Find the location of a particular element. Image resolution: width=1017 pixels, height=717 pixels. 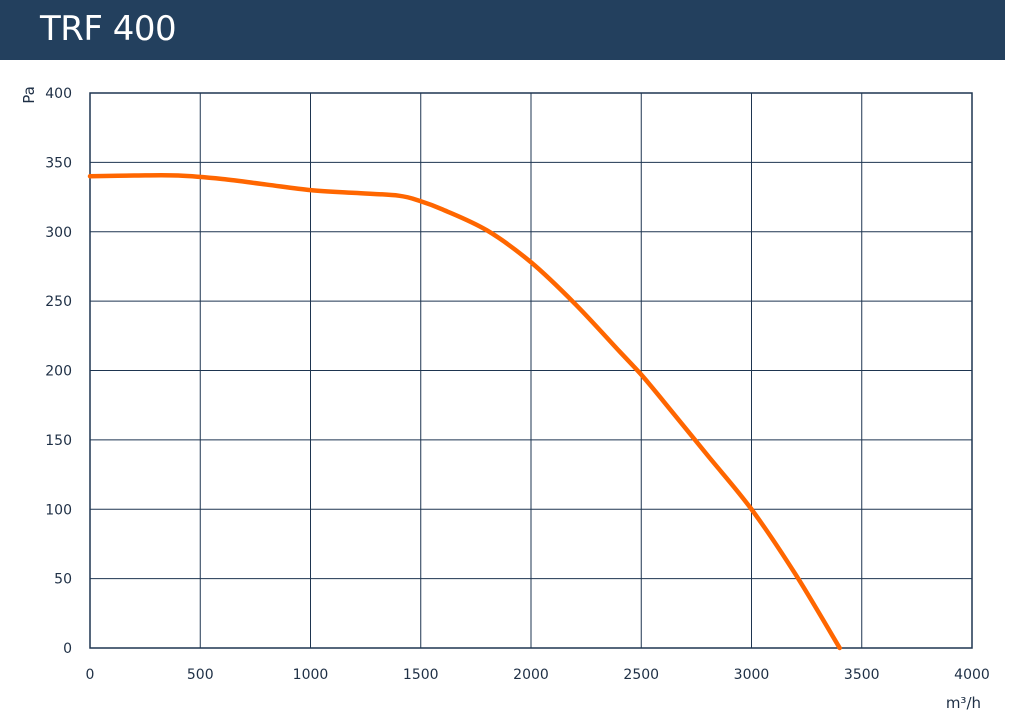

y-axis-label: Pa is located at coordinates (29, 95).